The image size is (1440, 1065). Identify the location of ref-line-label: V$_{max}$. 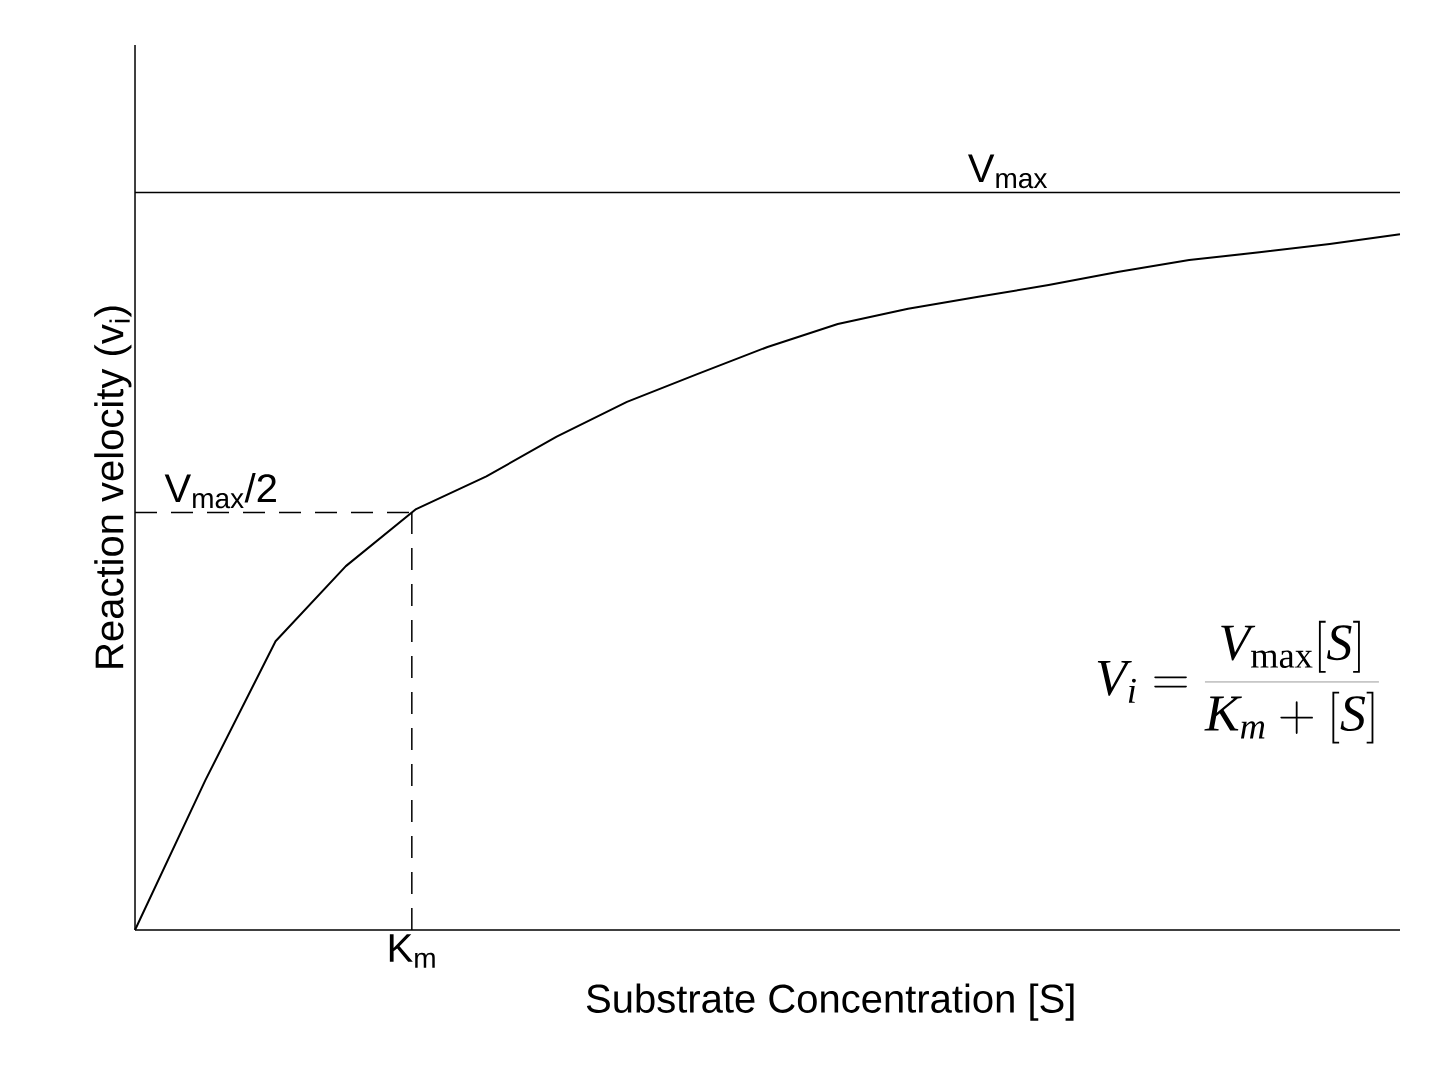
(1007, 171).